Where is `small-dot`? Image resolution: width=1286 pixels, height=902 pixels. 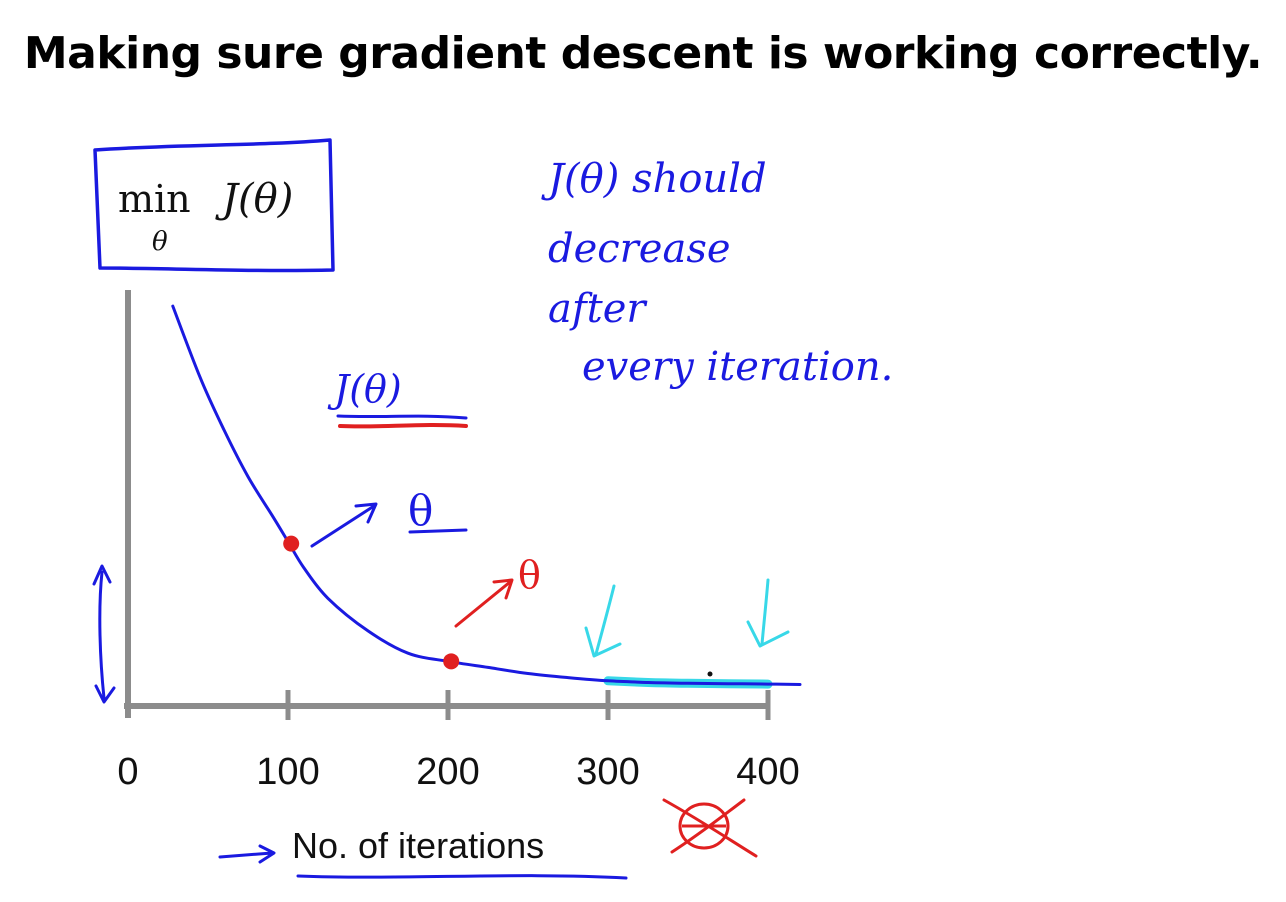 small-dot is located at coordinates (710, 674).